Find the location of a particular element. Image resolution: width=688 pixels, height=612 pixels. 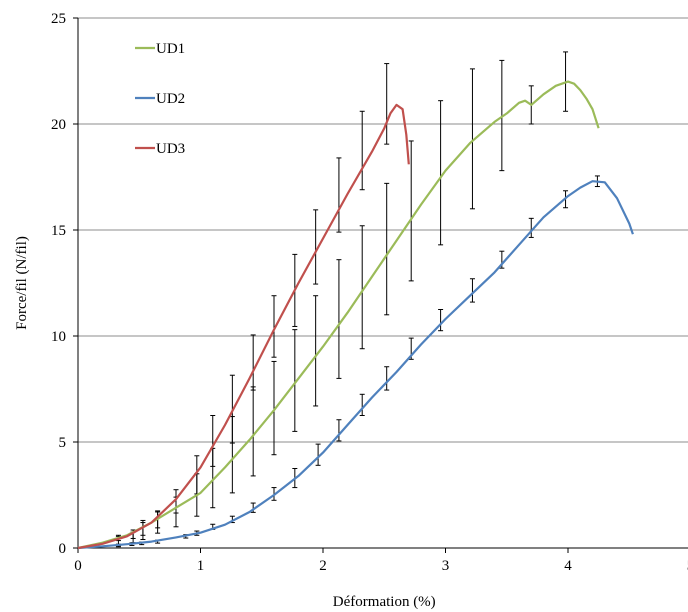

x-tick-label-2: 2 is located at coordinates (323, 566).